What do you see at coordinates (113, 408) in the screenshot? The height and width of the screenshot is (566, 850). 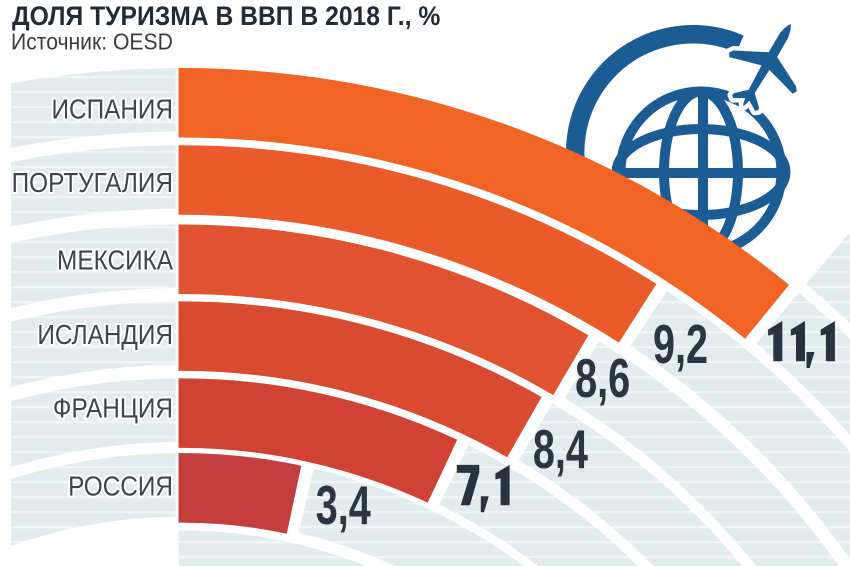 I see `svg-text: ФРАНЦИЯ` at bounding box center [113, 408].